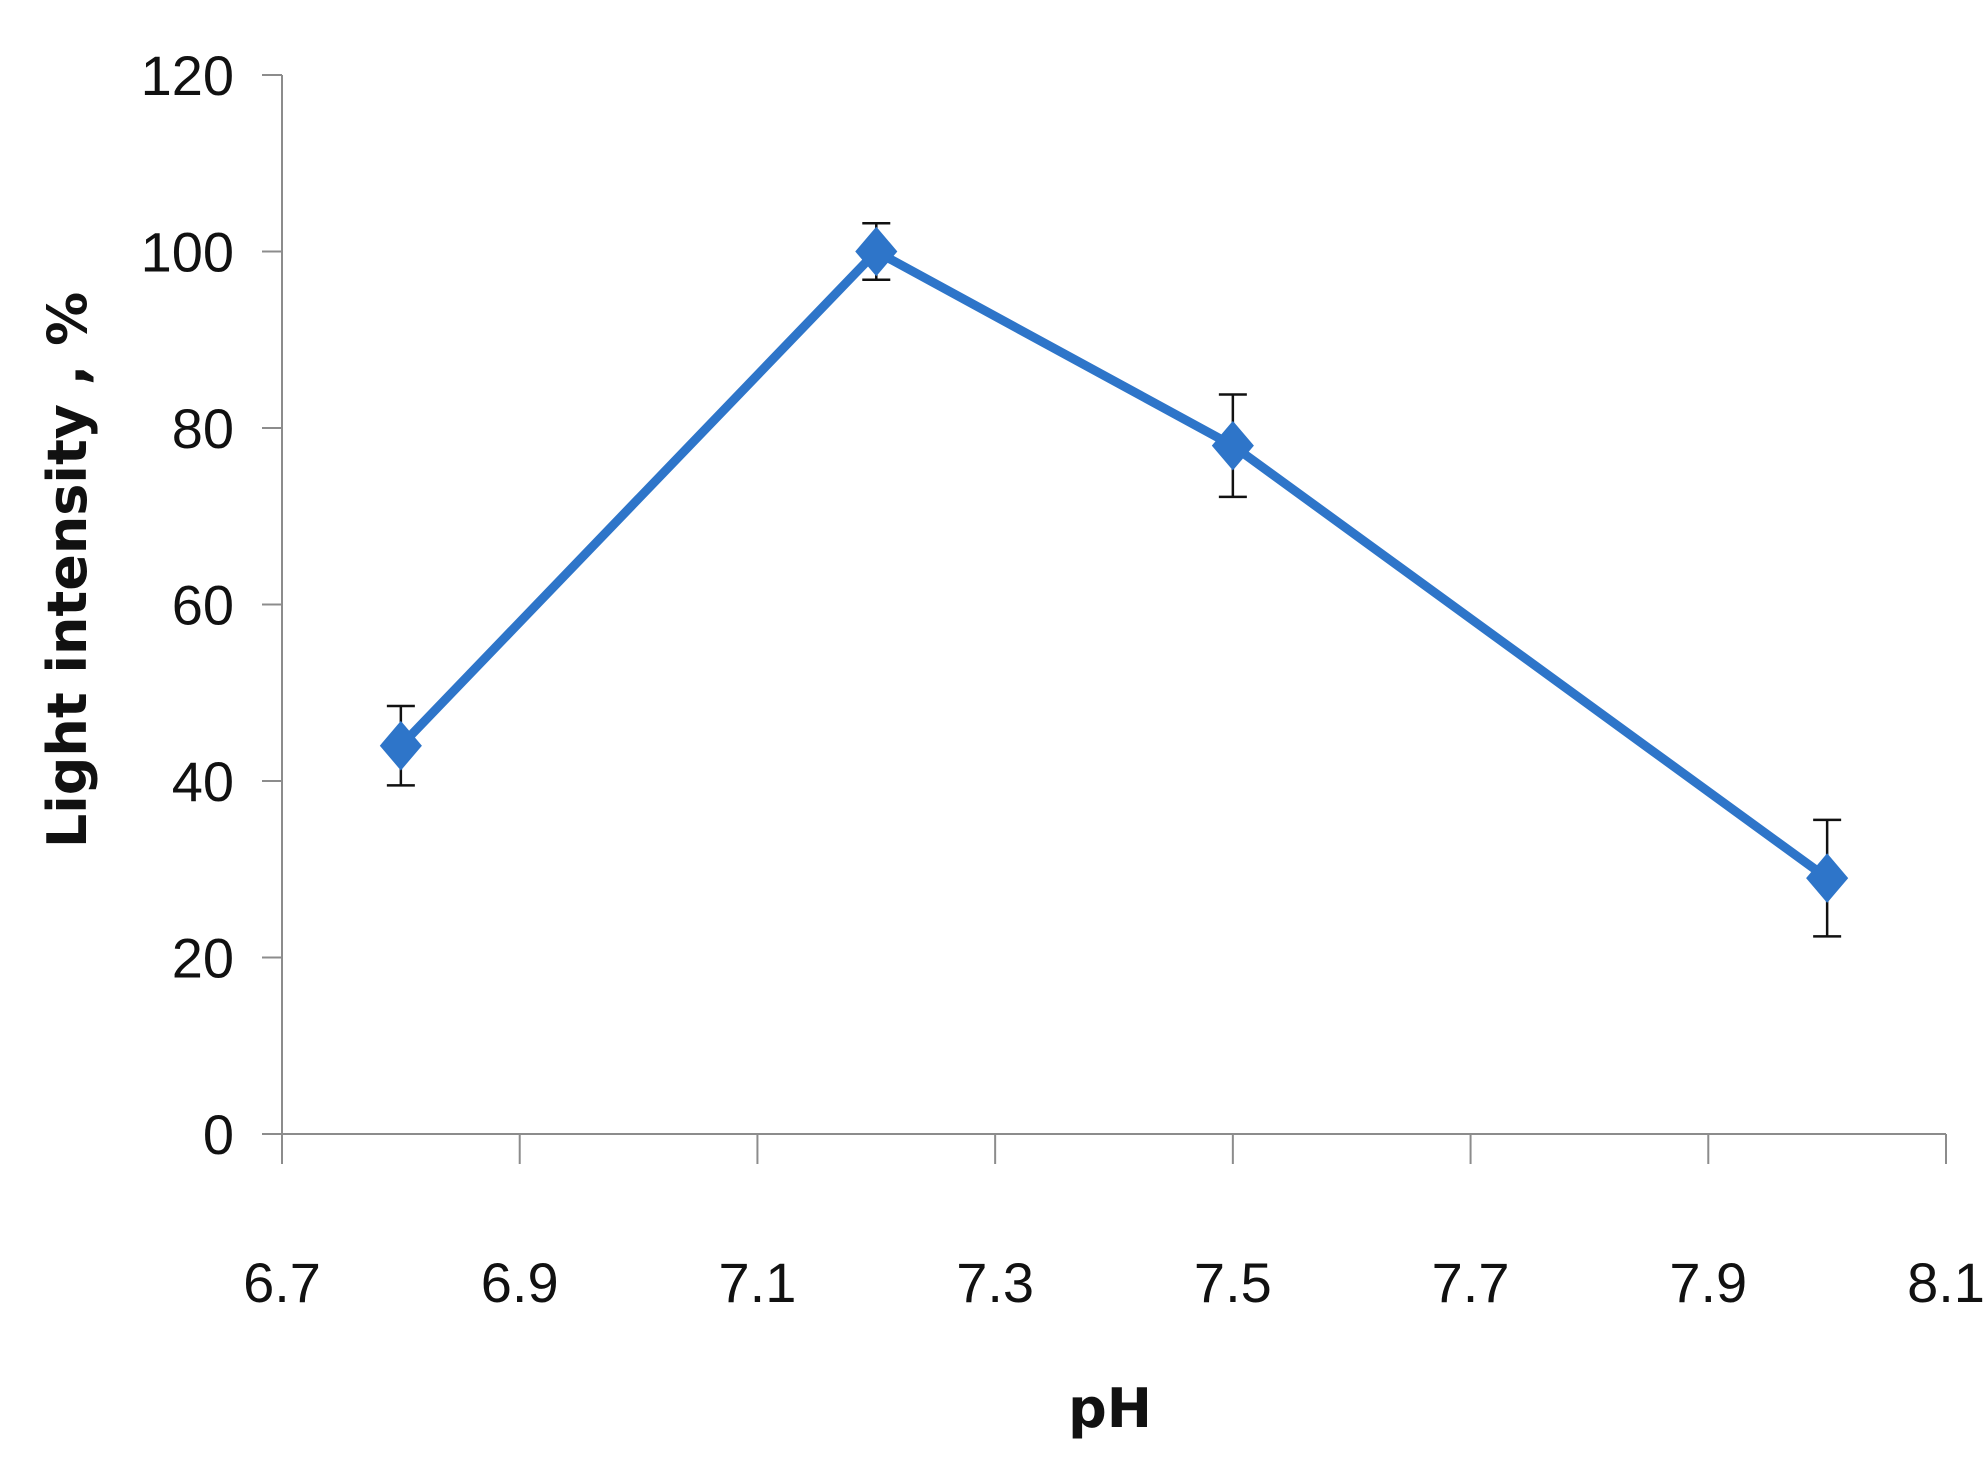 The height and width of the screenshot is (1469, 1984). Describe the element at coordinates (1945, 1282) in the screenshot. I see `x-tick-label: 8.1` at that location.